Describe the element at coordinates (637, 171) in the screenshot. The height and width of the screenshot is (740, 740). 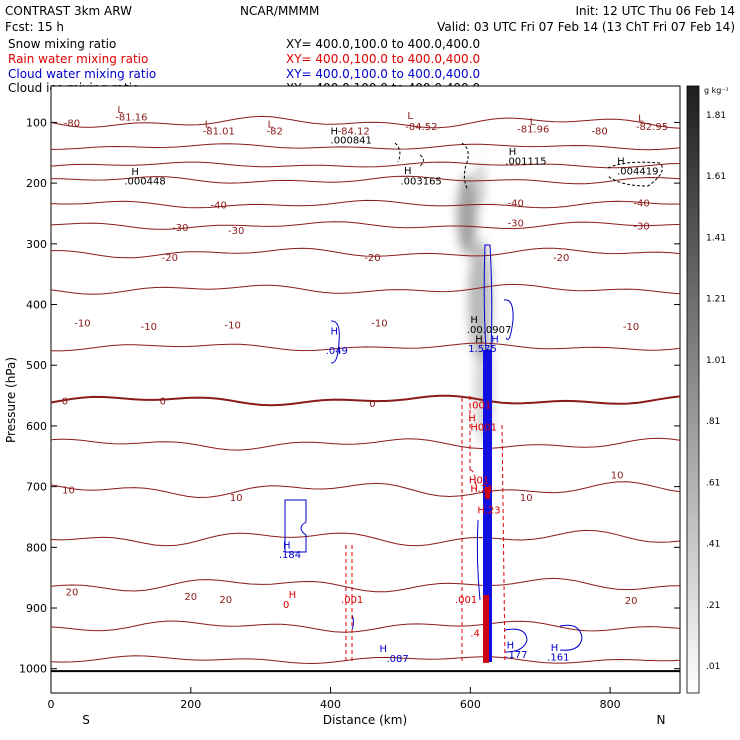
I see `extremum-label: .004419` at that location.